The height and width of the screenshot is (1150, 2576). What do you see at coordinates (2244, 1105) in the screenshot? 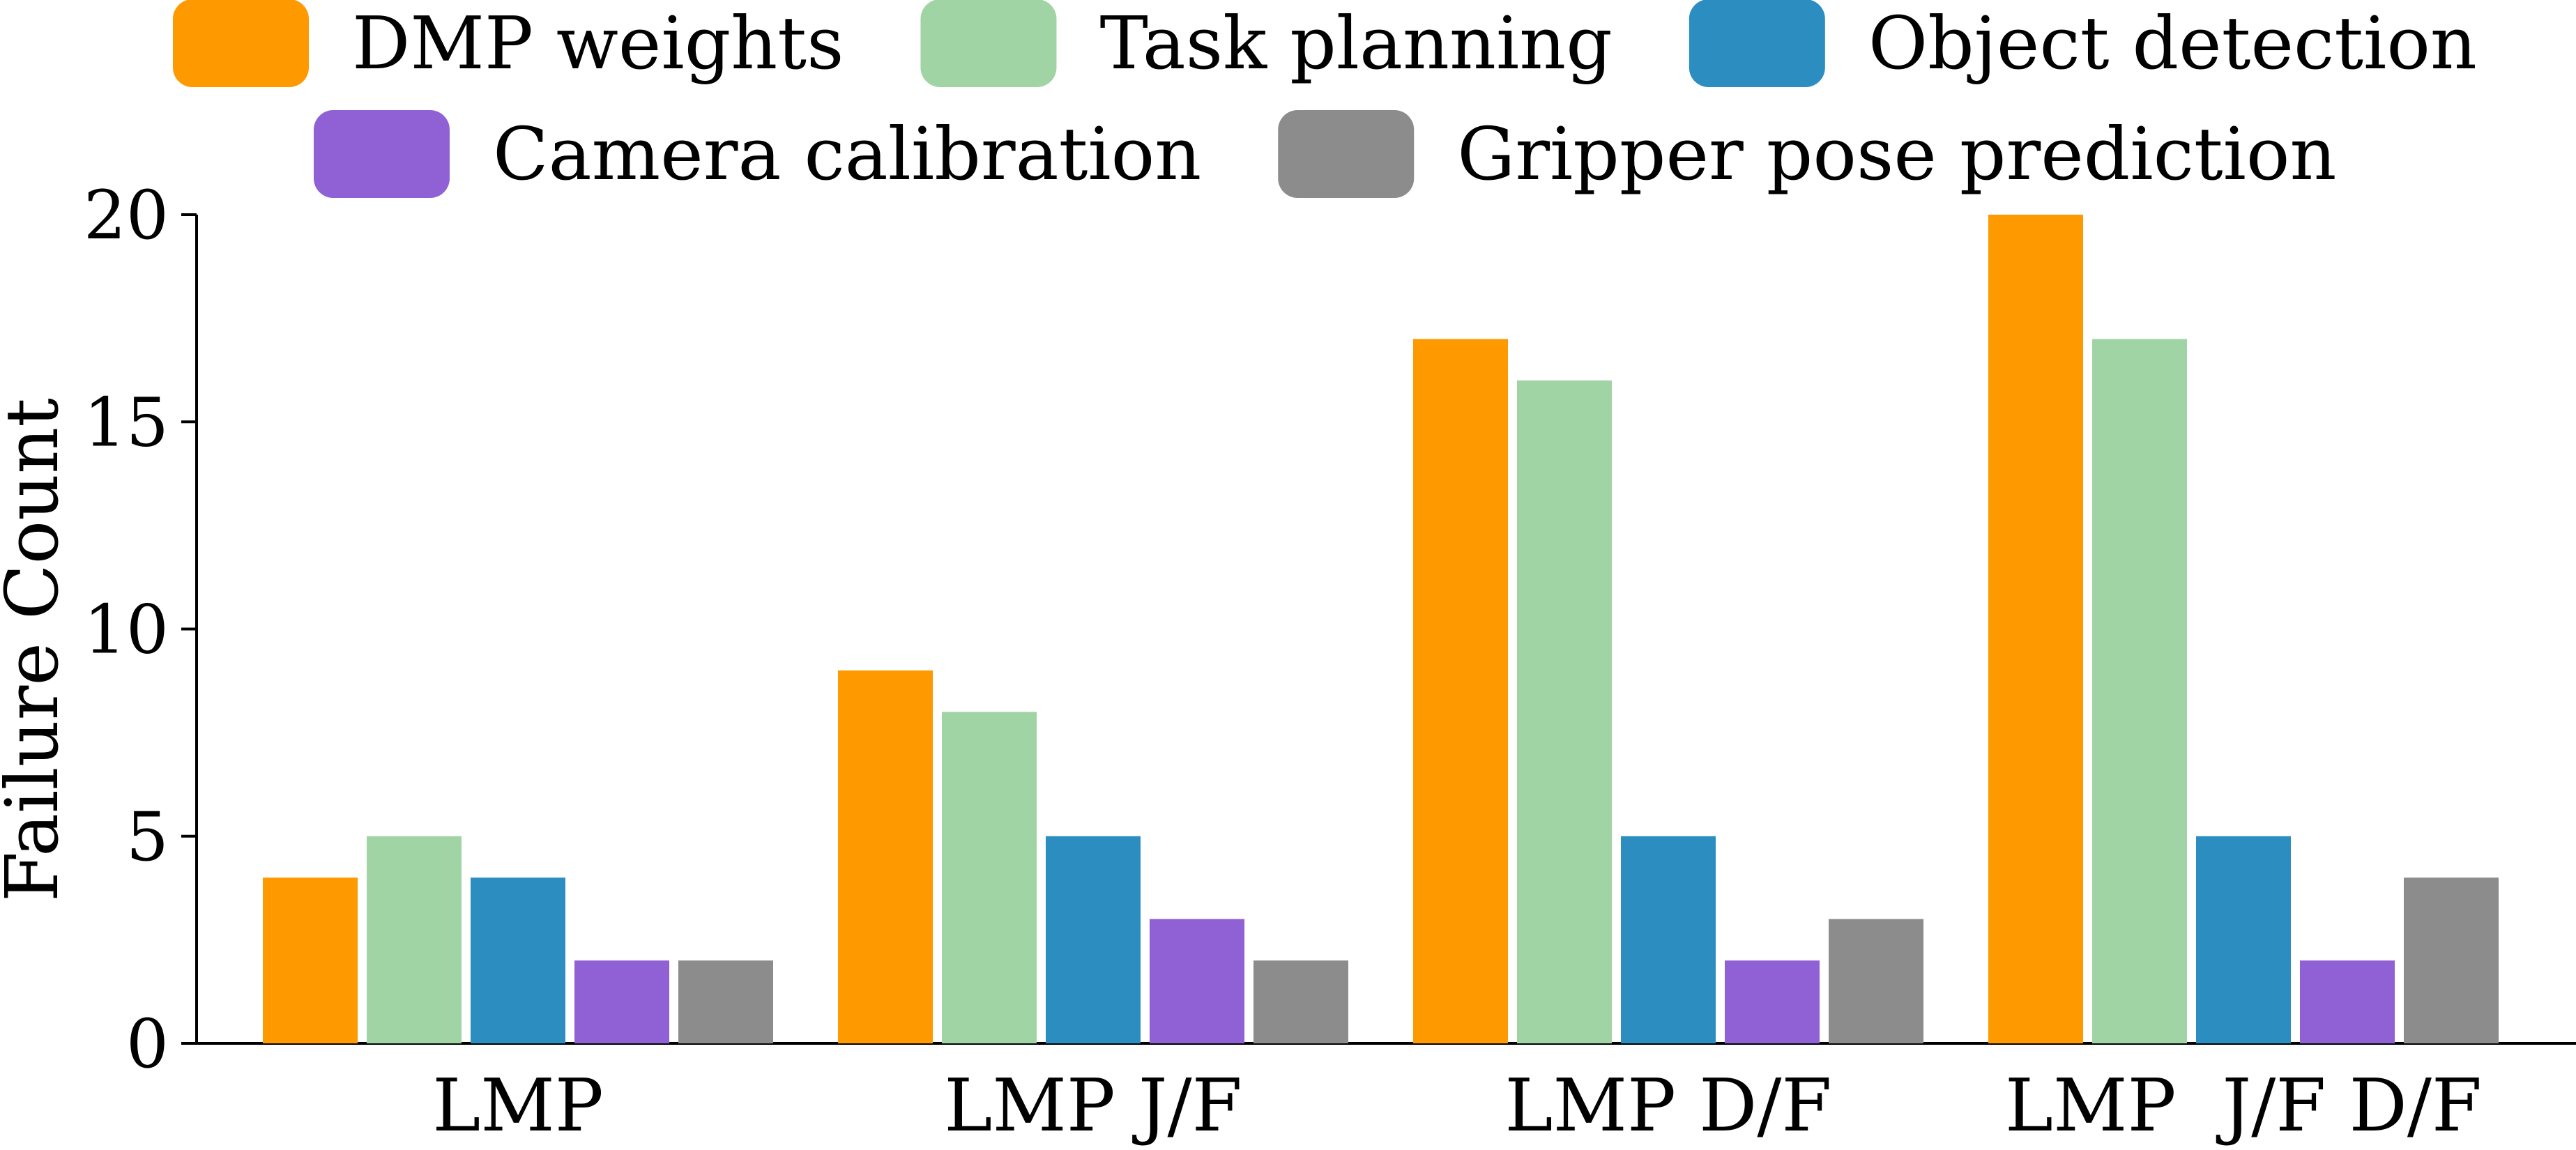
I see `x-category-label: LMP J/F D/F` at bounding box center [2244, 1105].